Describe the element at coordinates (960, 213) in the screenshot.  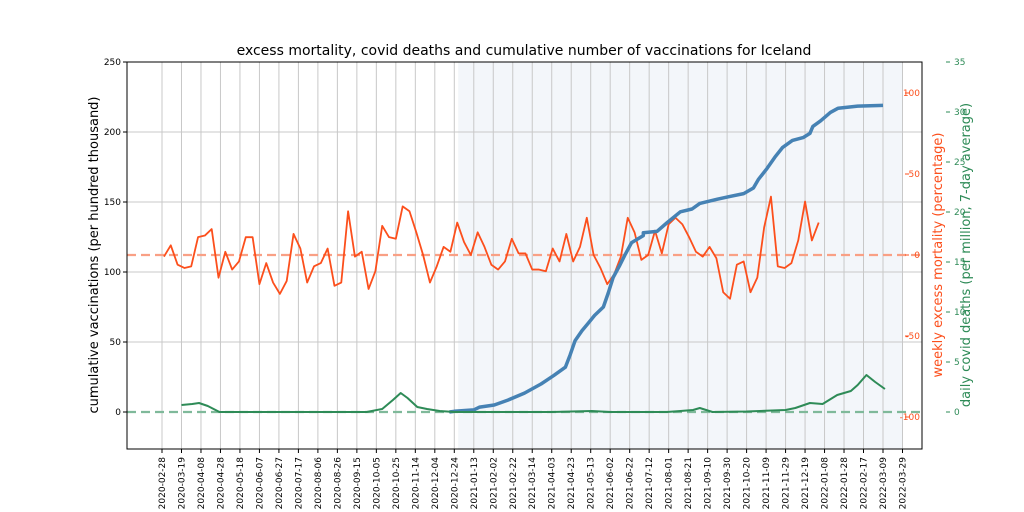
I see `green-tick-label: 20` at that location.